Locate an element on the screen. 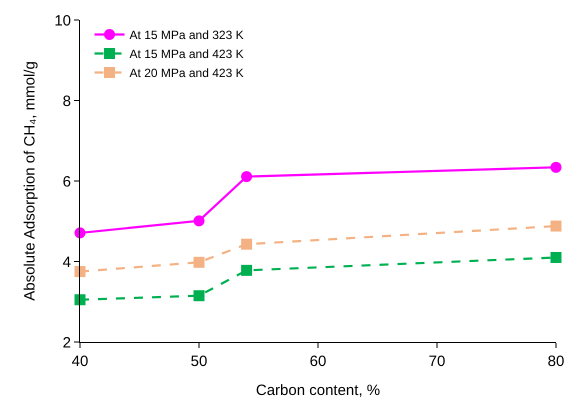 This screenshot has height=408, width=576. y-tick-label: 2 is located at coordinates (66, 343).